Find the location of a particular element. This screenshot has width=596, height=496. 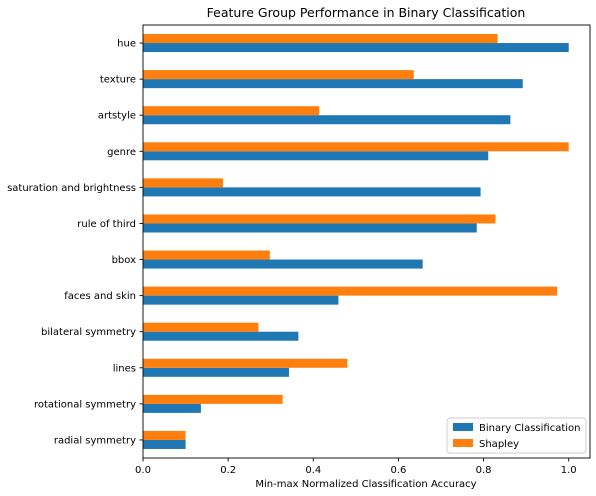

bar-shapley-saturation-and-brightness is located at coordinates (183, 183).